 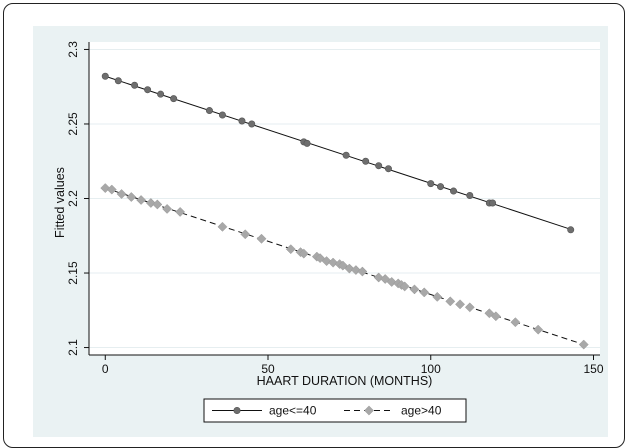 I want to click on x-axis-title: HAART DURATION (MONTHS), so click(x=345, y=381).